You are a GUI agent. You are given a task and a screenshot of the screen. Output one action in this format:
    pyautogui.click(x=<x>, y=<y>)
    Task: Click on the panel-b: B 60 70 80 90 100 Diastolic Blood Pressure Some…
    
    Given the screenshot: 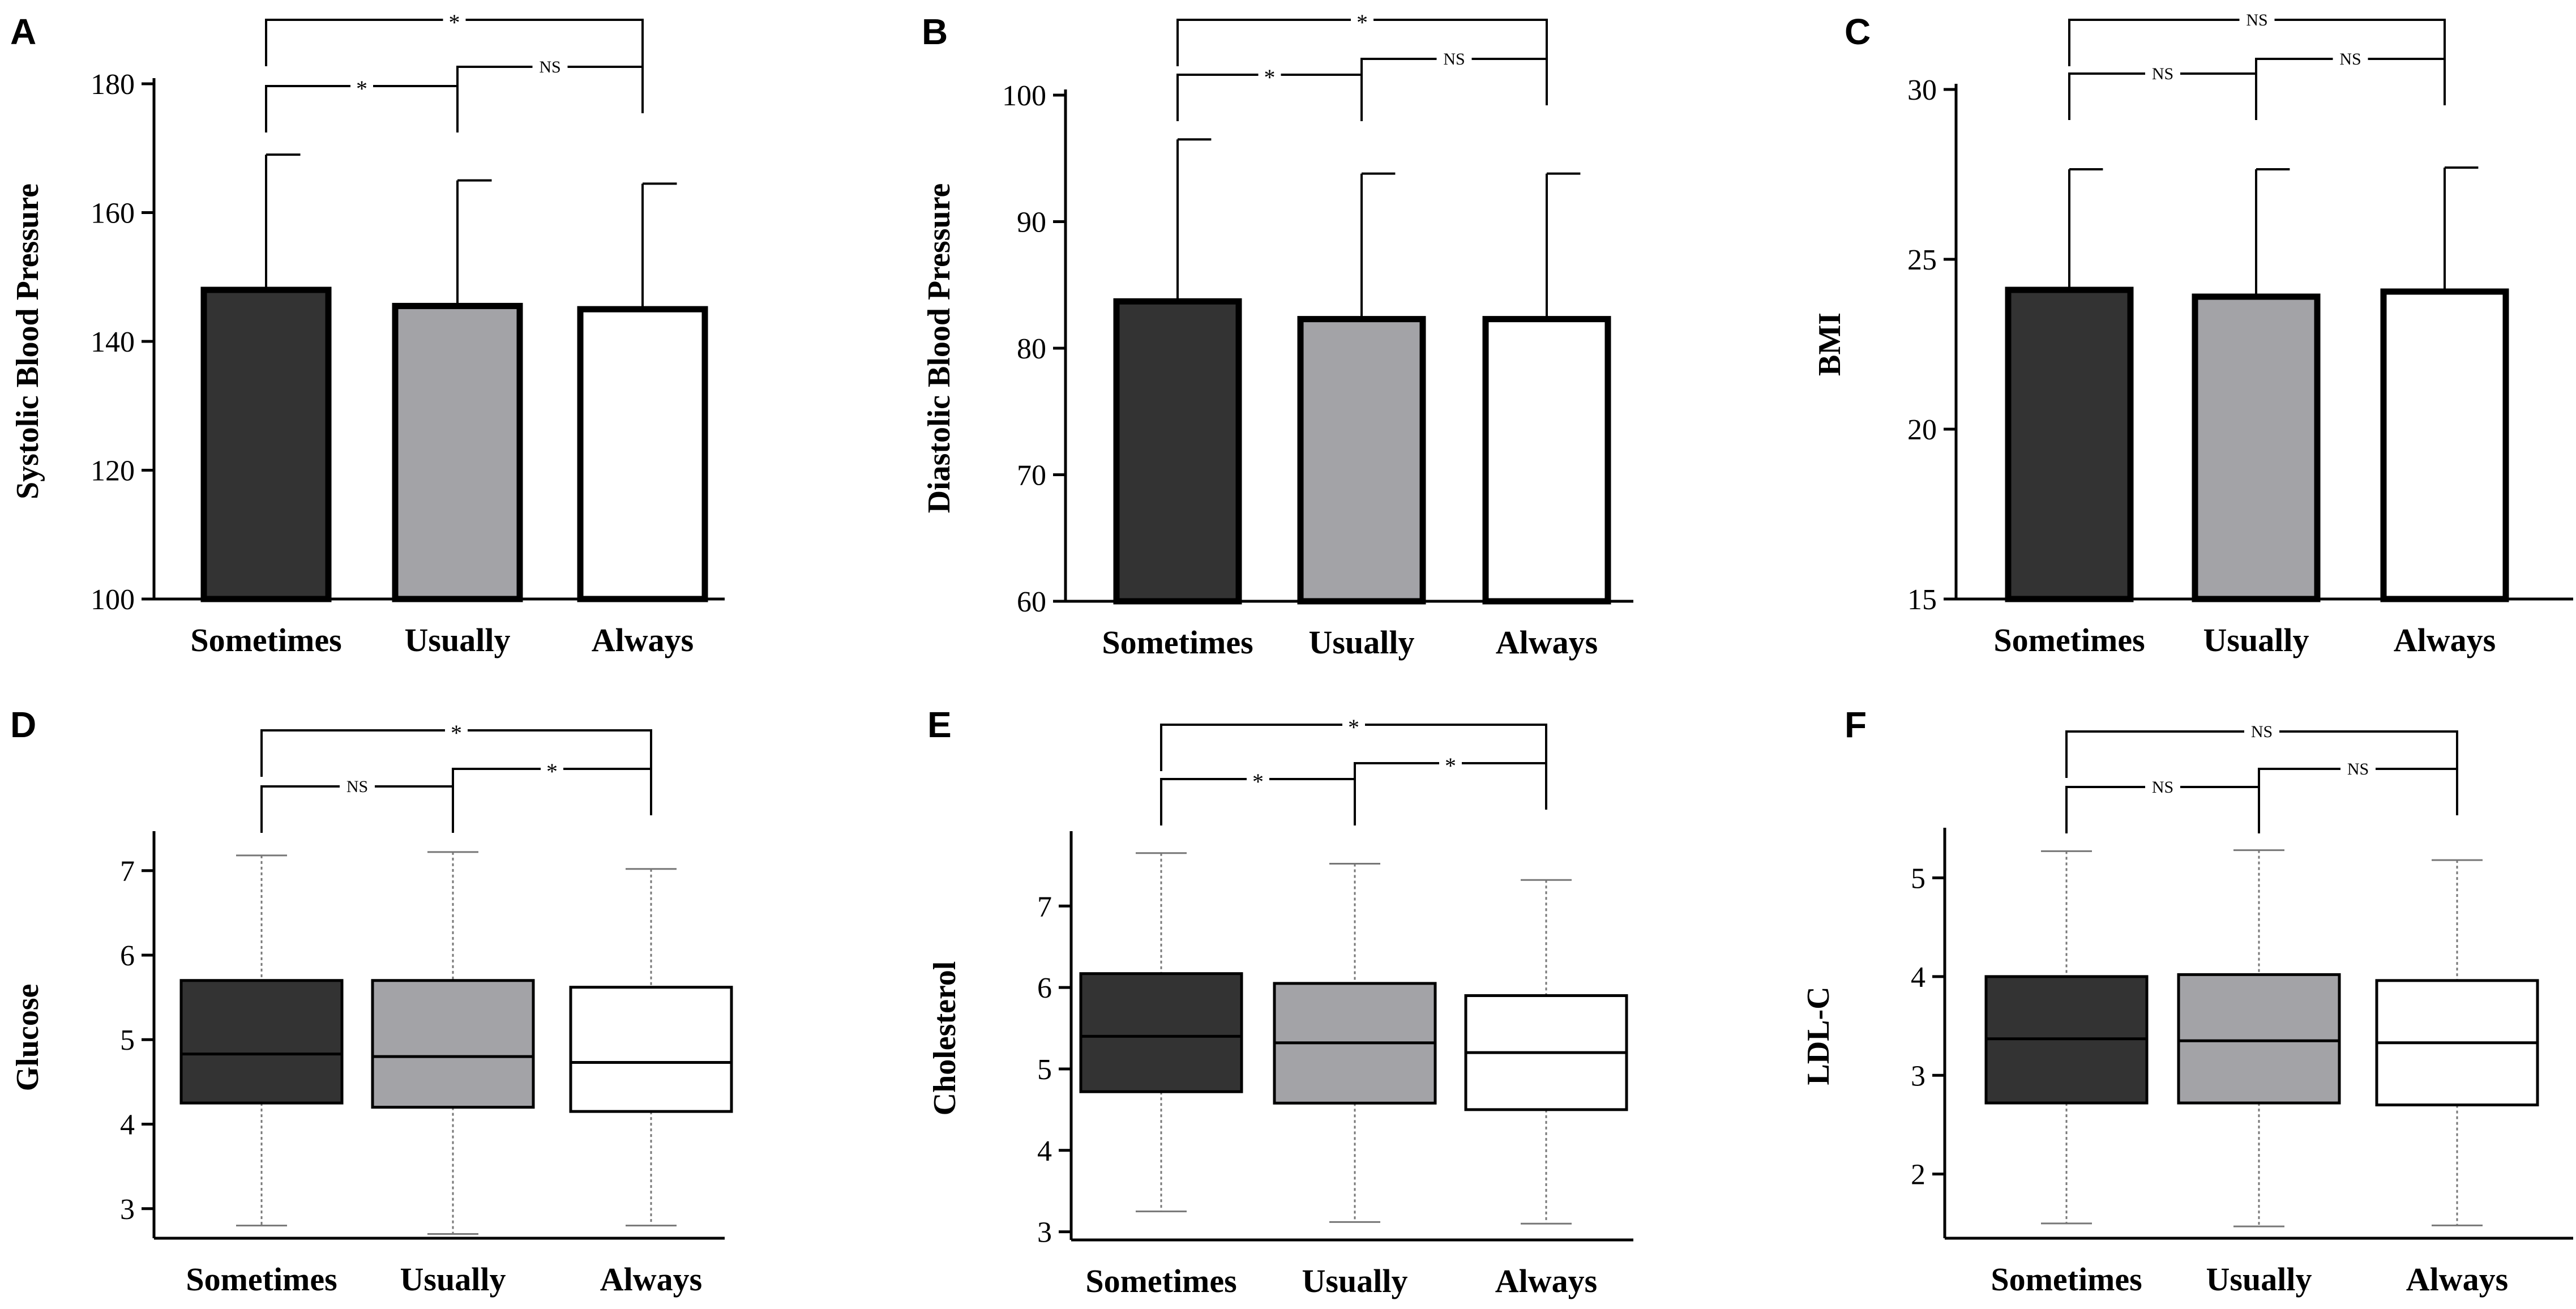 What is the action you would take?
    pyautogui.click(x=1277, y=335)
    